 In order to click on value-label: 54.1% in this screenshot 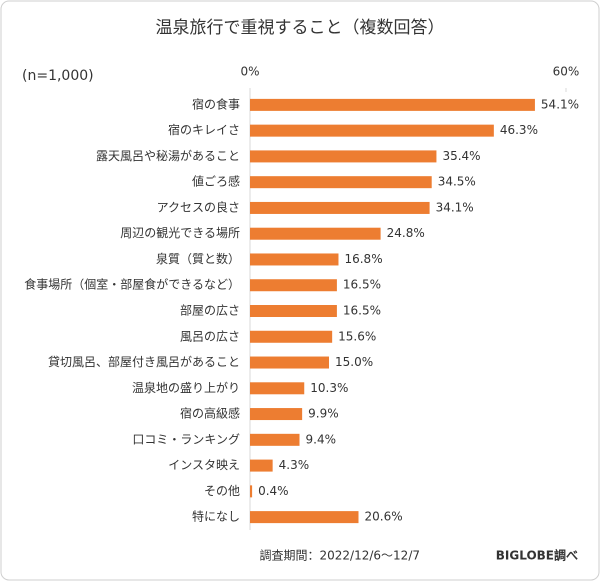, I will do `click(560, 104)`.